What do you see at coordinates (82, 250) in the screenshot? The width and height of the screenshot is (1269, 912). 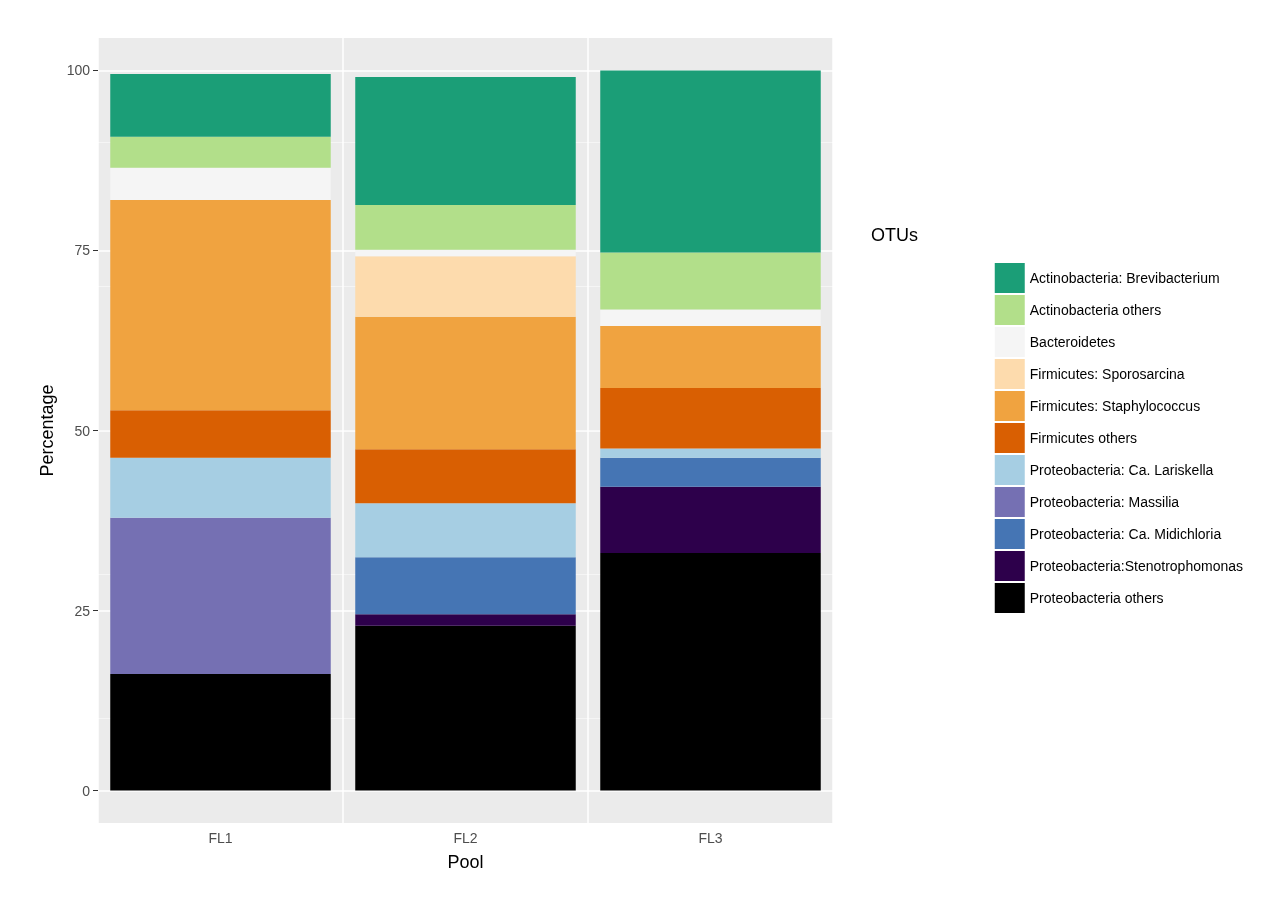 I see `y-tick-label: 75` at bounding box center [82, 250].